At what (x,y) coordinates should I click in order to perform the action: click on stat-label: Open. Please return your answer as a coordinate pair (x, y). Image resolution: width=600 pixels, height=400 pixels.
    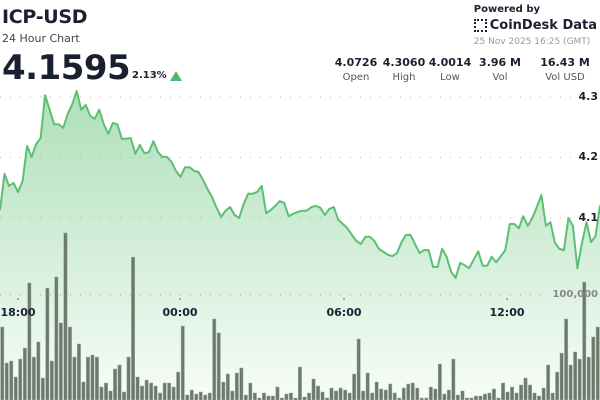
    Looking at the image, I should click on (356, 77).